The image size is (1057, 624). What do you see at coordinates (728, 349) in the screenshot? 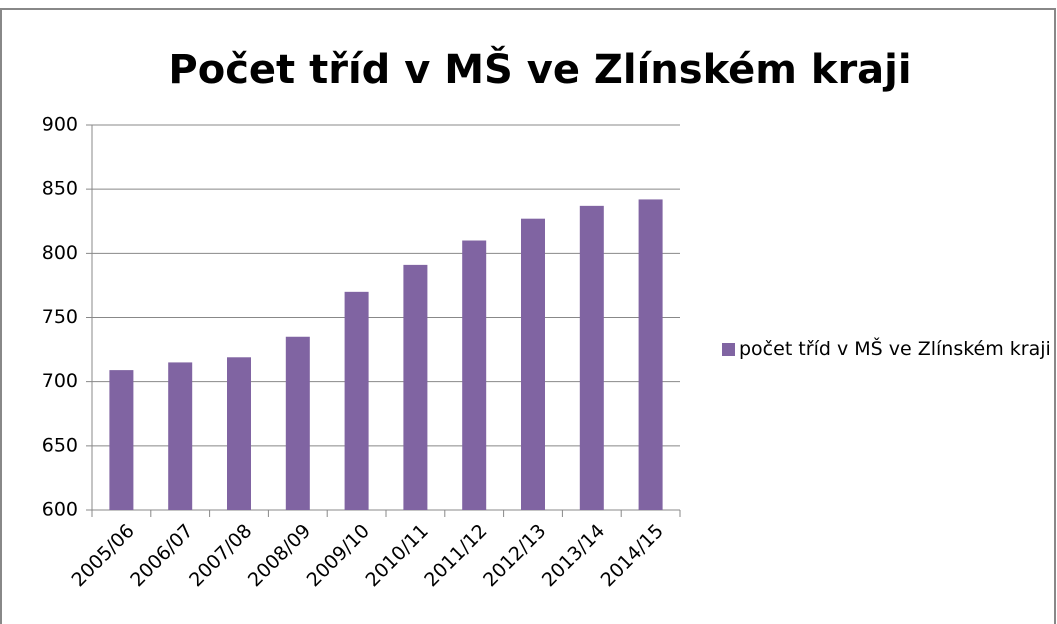
I see `legend-swatch` at bounding box center [728, 349].